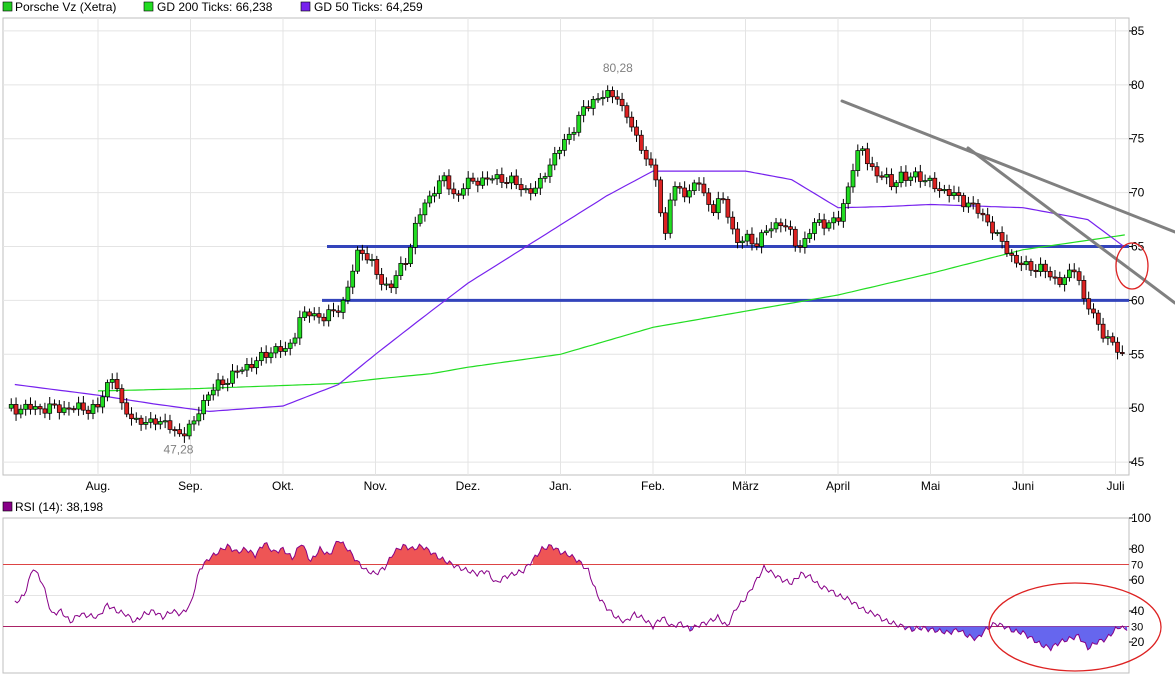 This screenshot has width=1175, height=685. What do you see at coordinates (910, 629) in the screenshot?
I see `rsi-oversold-fill` at bounding box center [910, 629].